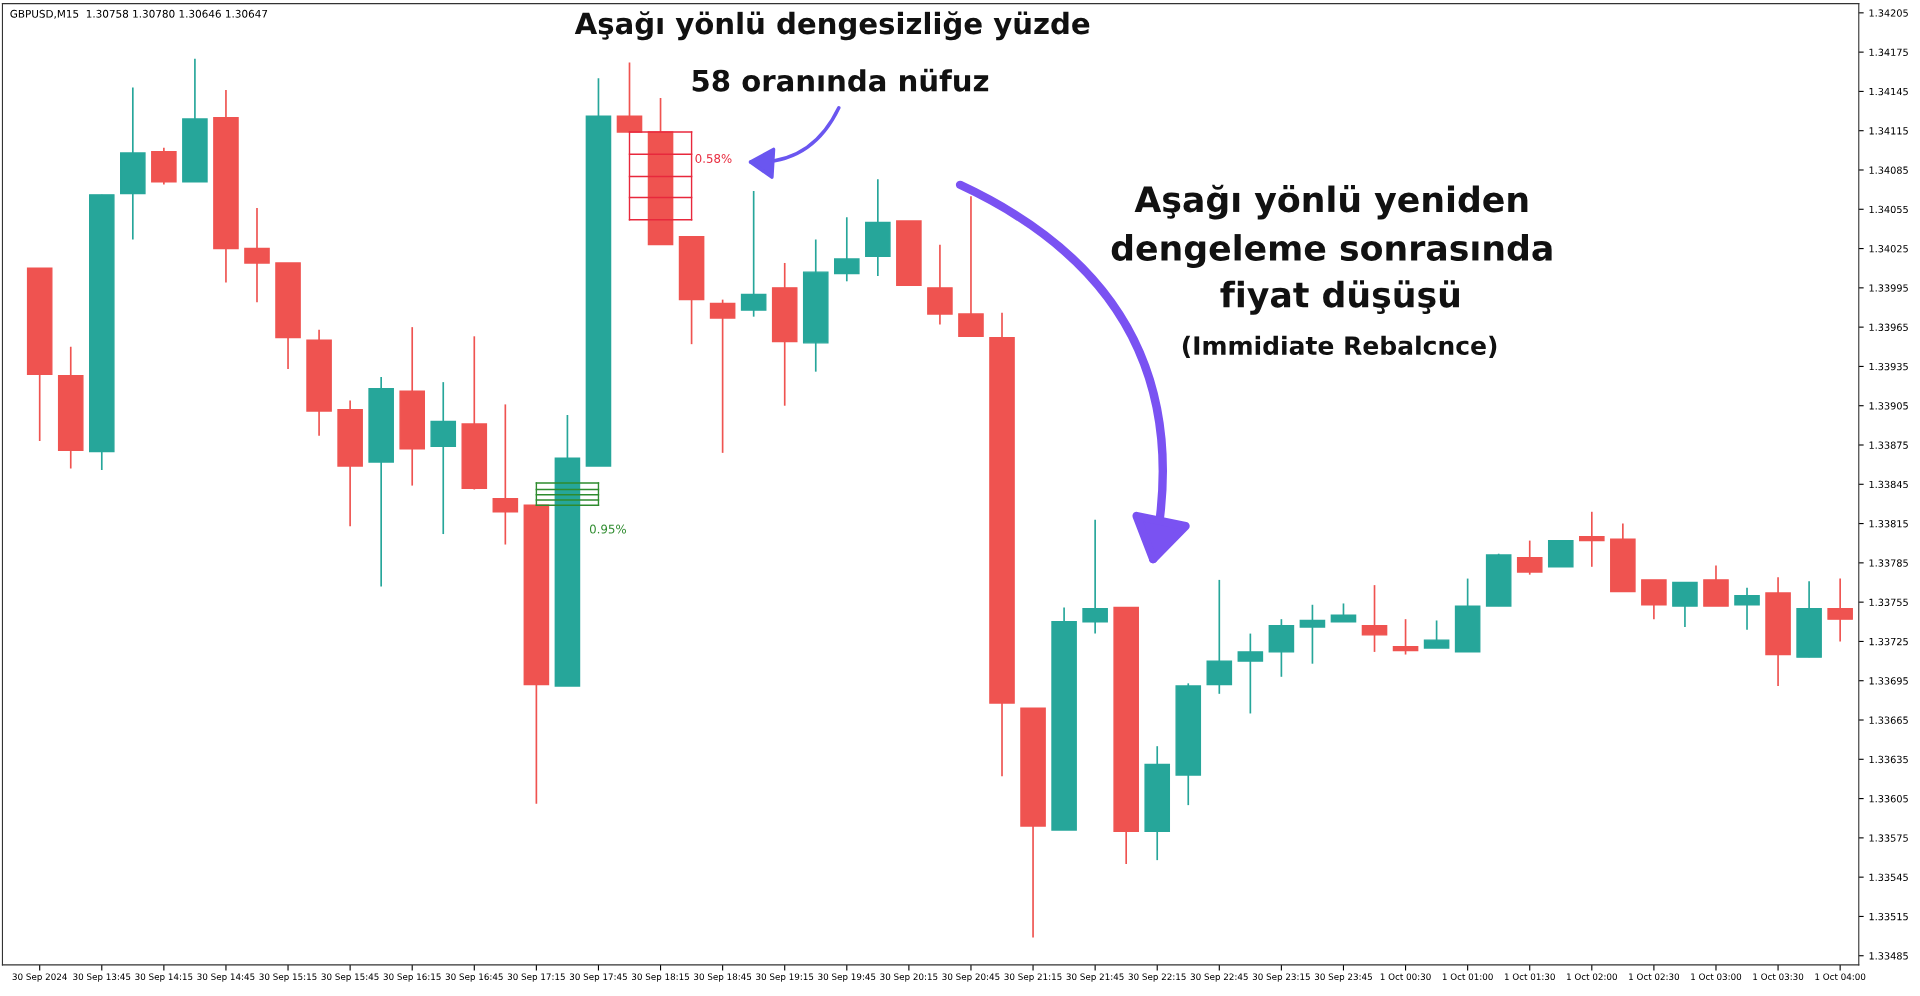  I want to click on annotation: (Immidiate Rebalcnce), so click(1339, 346).